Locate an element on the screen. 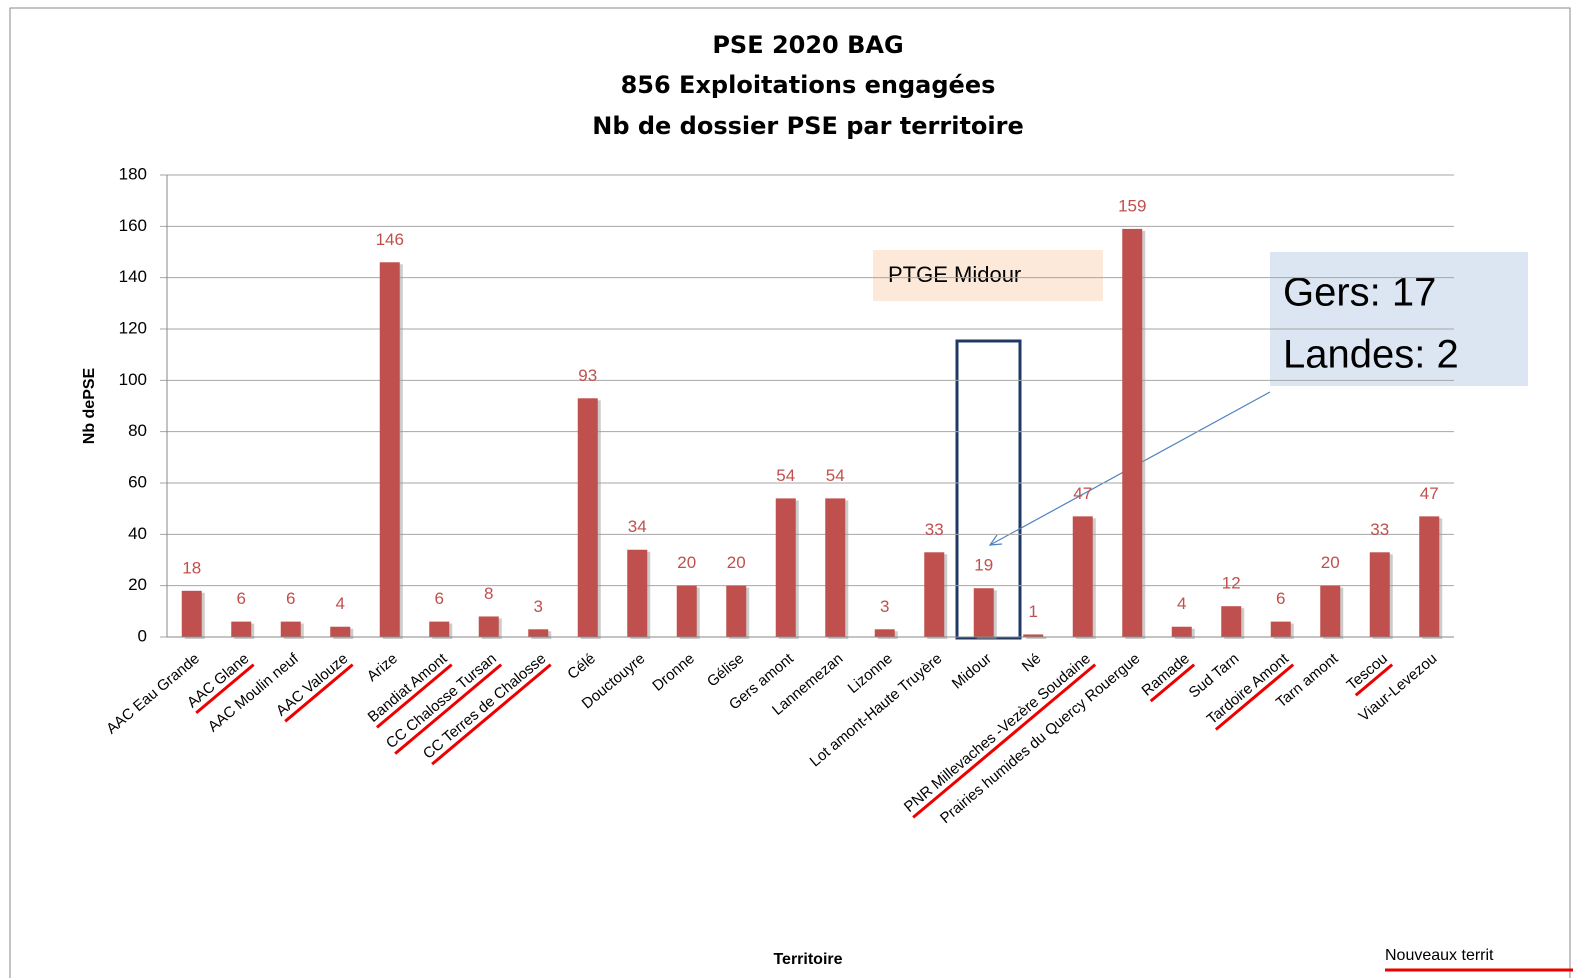 This screenshot has height=978, width=1573. y-tick-label: 60 is located at coordinates (137, 481).